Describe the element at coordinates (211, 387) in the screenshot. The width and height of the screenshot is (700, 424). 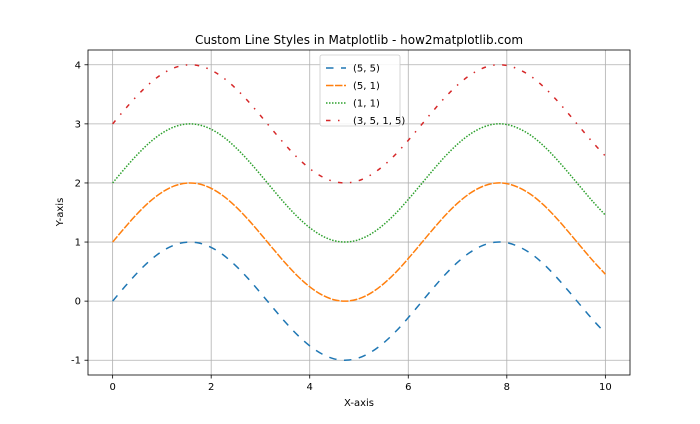
I see `x-tick-label: 2` at that location.